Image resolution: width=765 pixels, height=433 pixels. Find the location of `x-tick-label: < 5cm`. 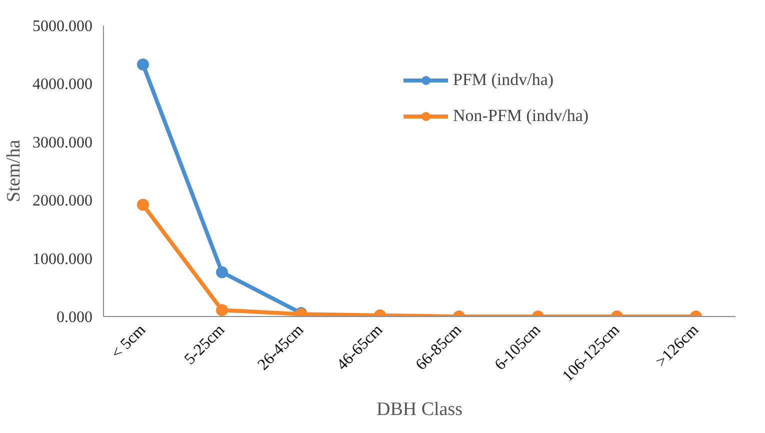

x-tick-label: < 5cm is located at coordinates (129, 341).